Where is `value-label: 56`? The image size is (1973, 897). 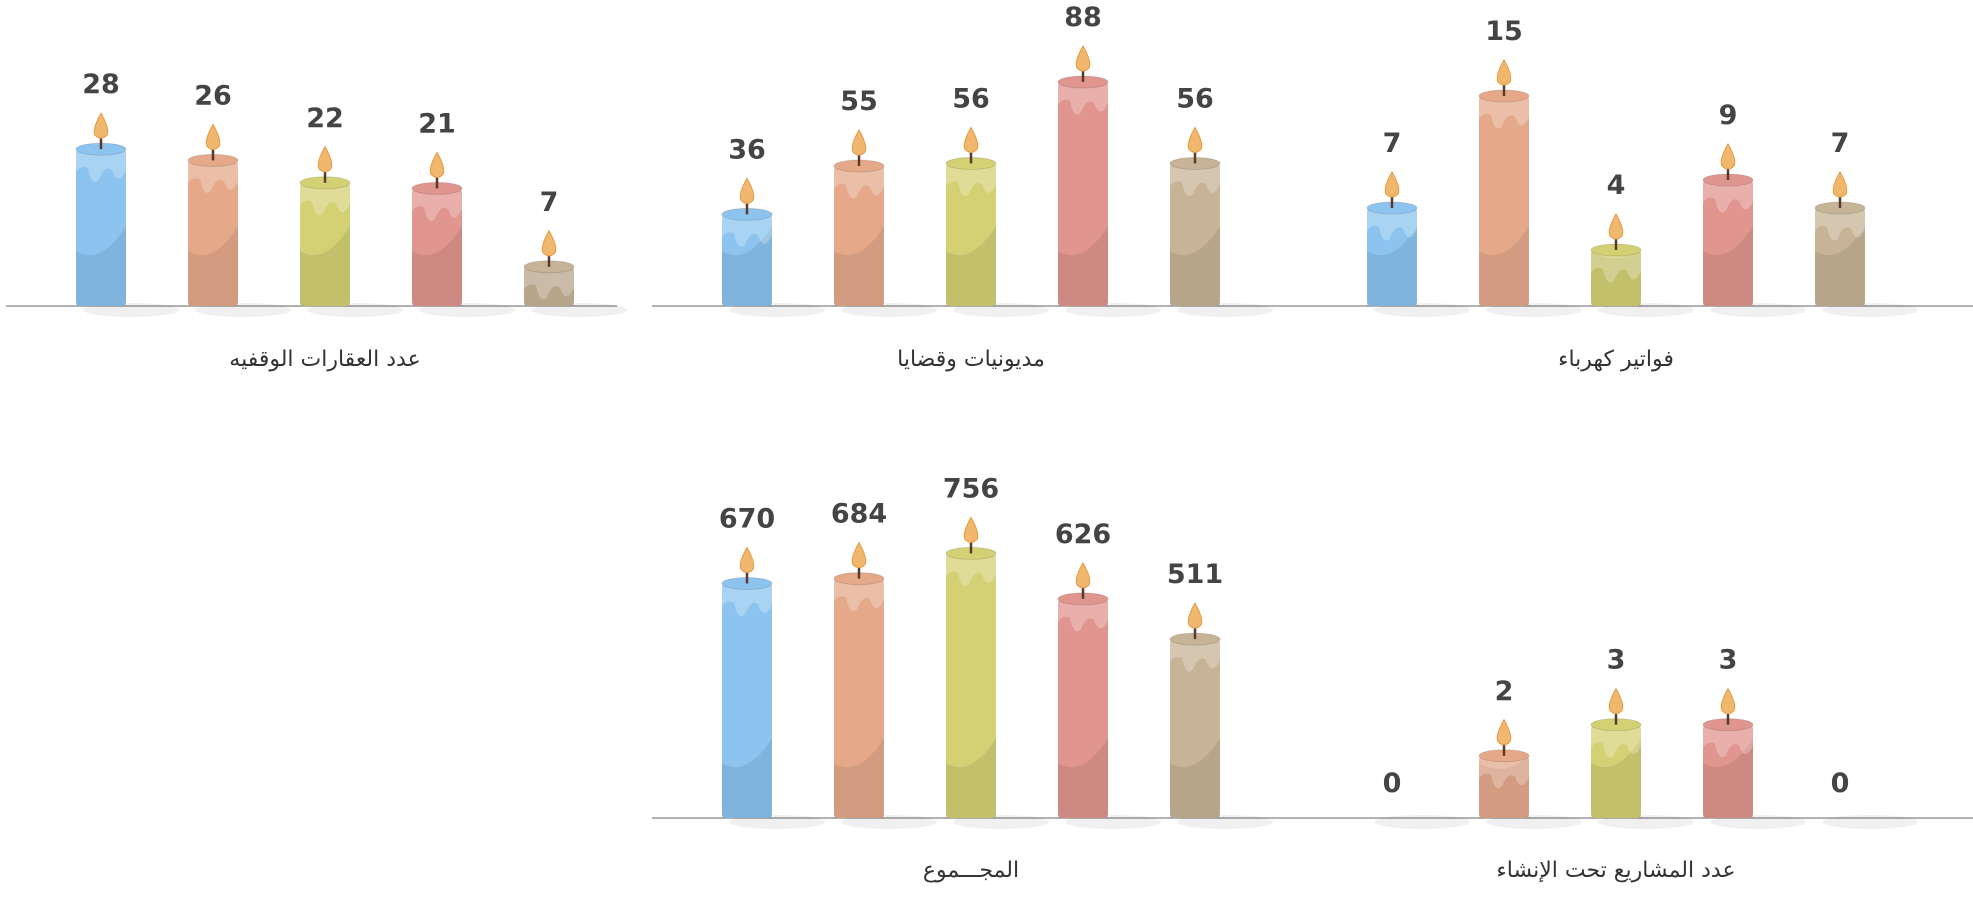
value-label: 56 is located at coordinates (971, 98).